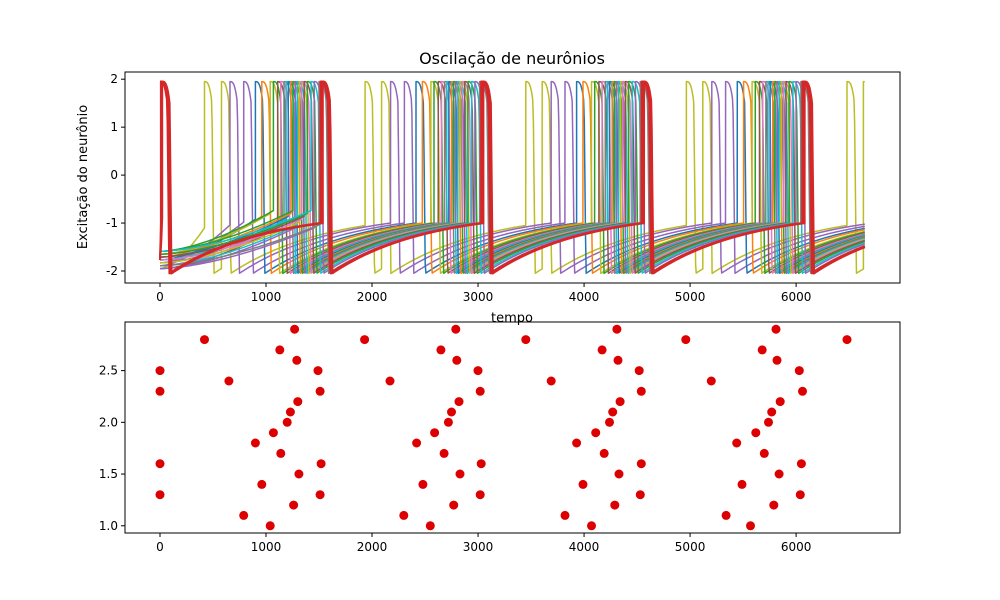 The height and width of the screenshot is (600, 1000). I want to click on x-axis-label: tempo, so click(512, 318).